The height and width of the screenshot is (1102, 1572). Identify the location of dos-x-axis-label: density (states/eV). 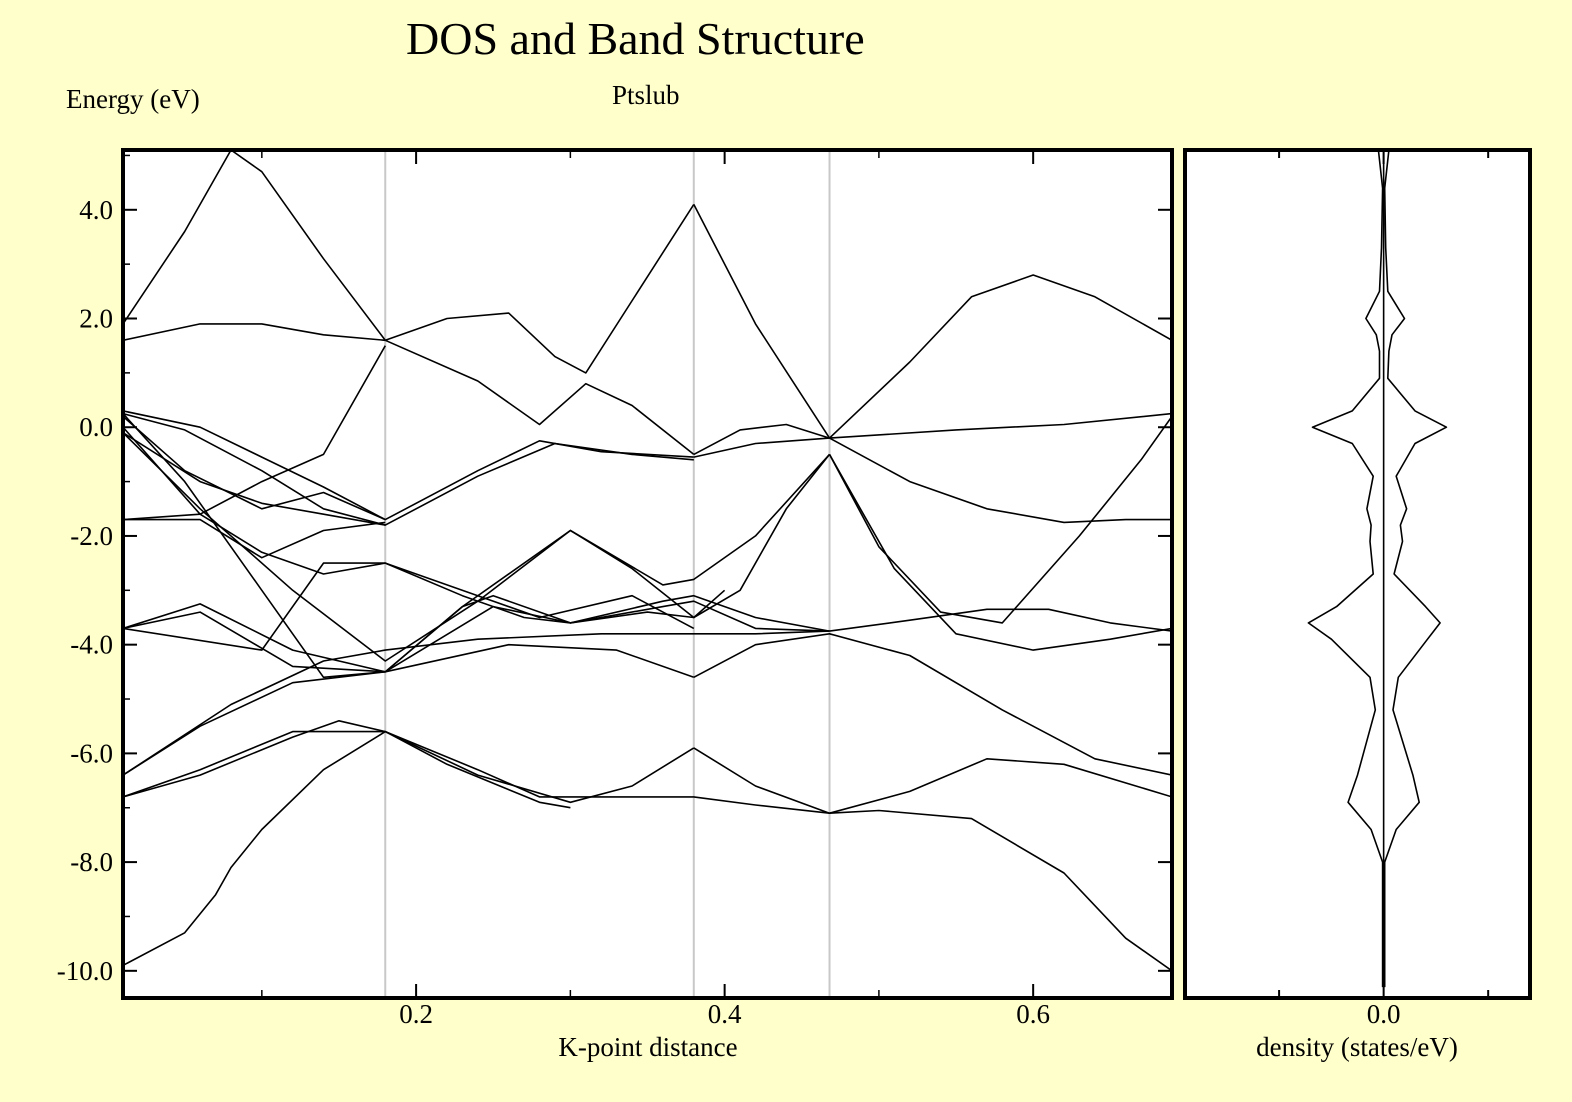
(1357, 1047).